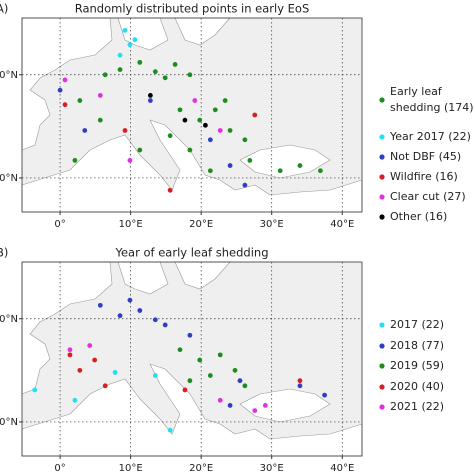 This screenshot has height=474, width=474. Describe the element at coordinates (424, 176) in the screenshot. I see `legend-label: Wildfire (16)` at that location.